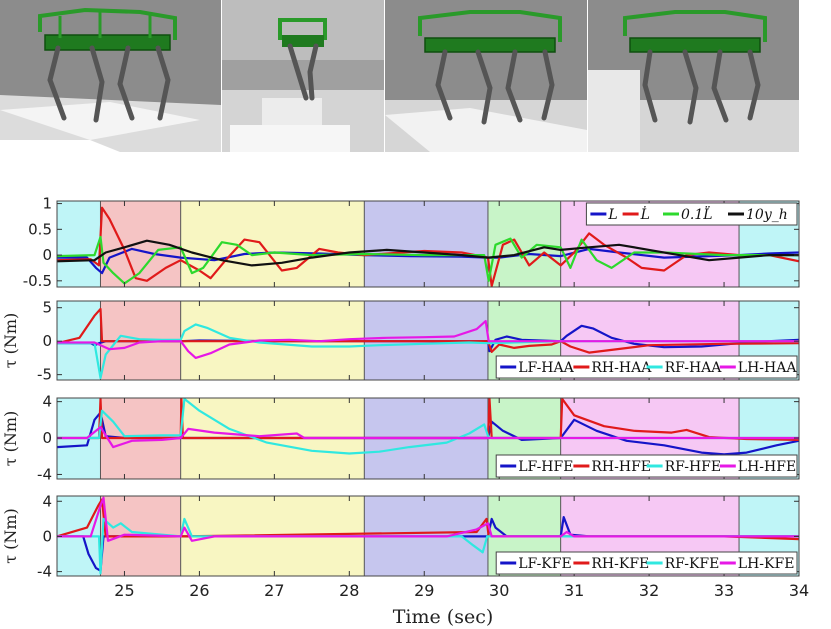 This screenshot has width=831, height=629. I want to click on series-line-0-1l-, so click(428, 260).